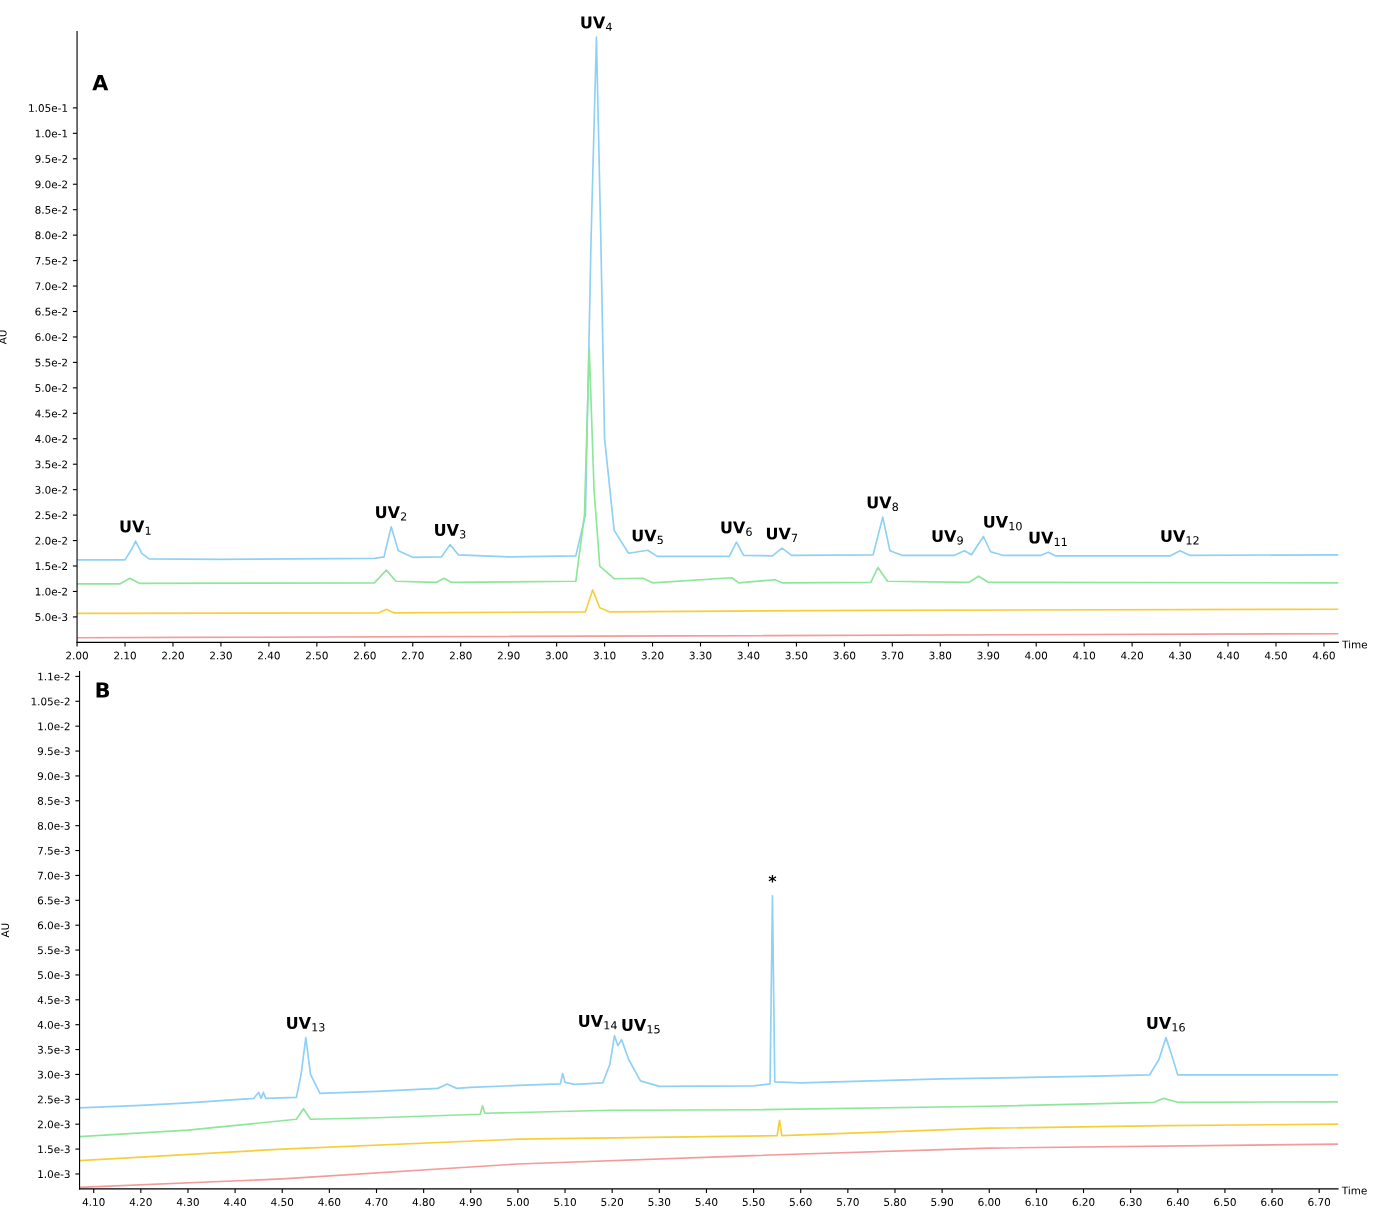  Describe the element at coordinates (748, 655) in the screenshot. I see `x-tick-label: 3.40` at that location.